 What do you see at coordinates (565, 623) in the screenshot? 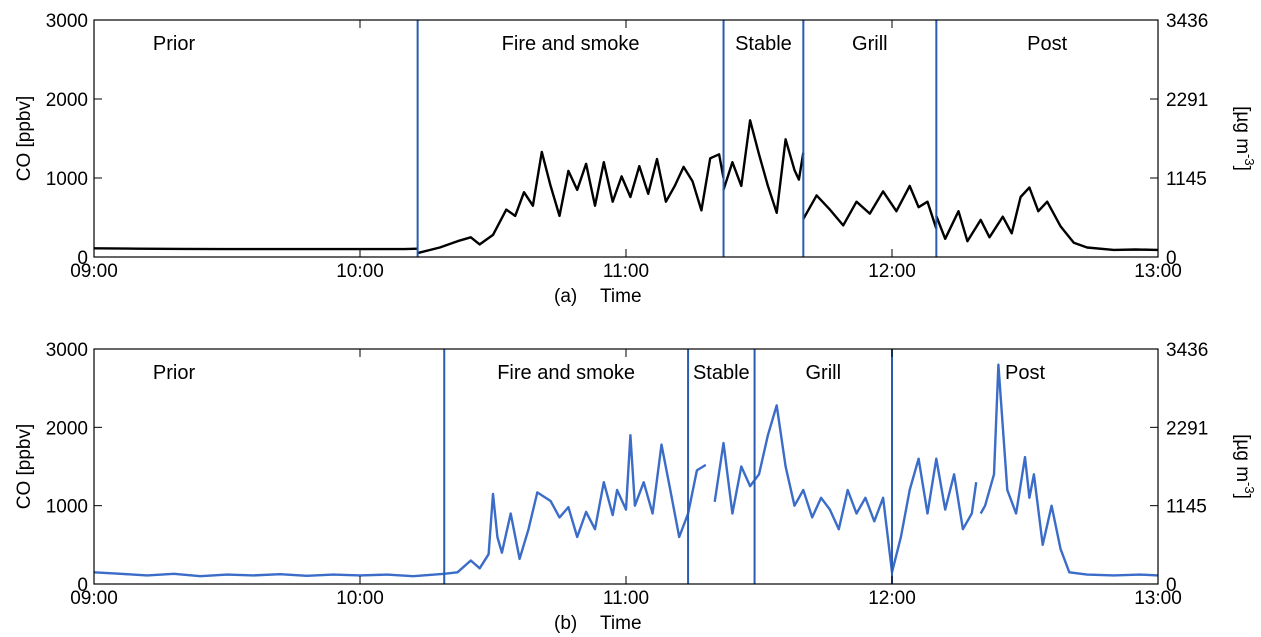
I see `panel-label: (b)` at bounding box center [565, 623].